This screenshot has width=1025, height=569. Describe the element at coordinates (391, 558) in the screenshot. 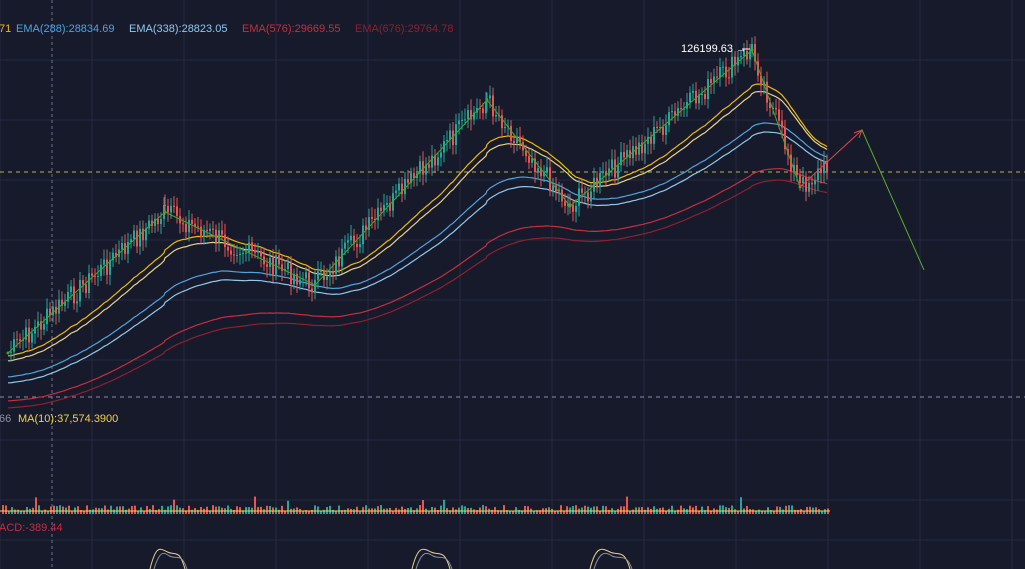

I see `macd-lines` at that location.